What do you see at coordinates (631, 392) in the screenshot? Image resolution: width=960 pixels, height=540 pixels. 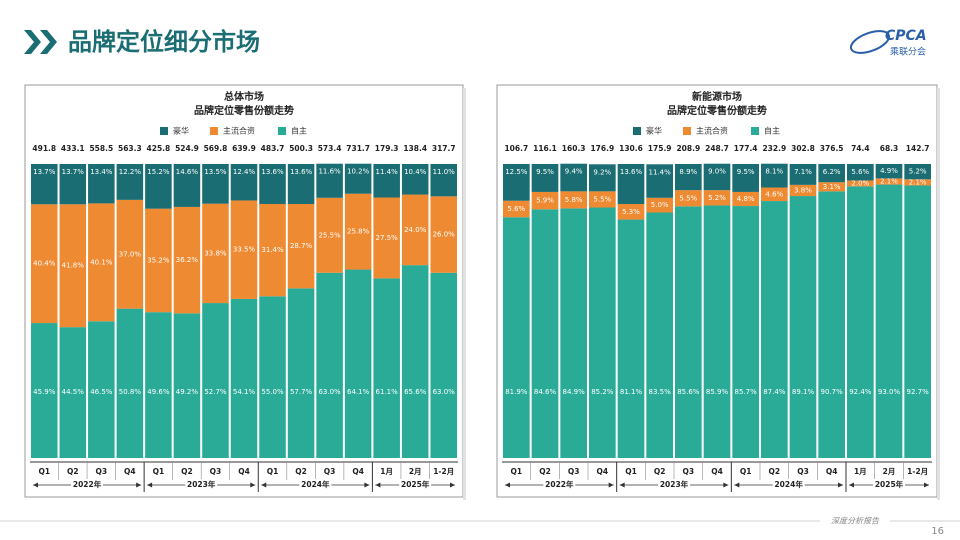 I see `value-label: 81.1%` at bounding box center [631, 392].